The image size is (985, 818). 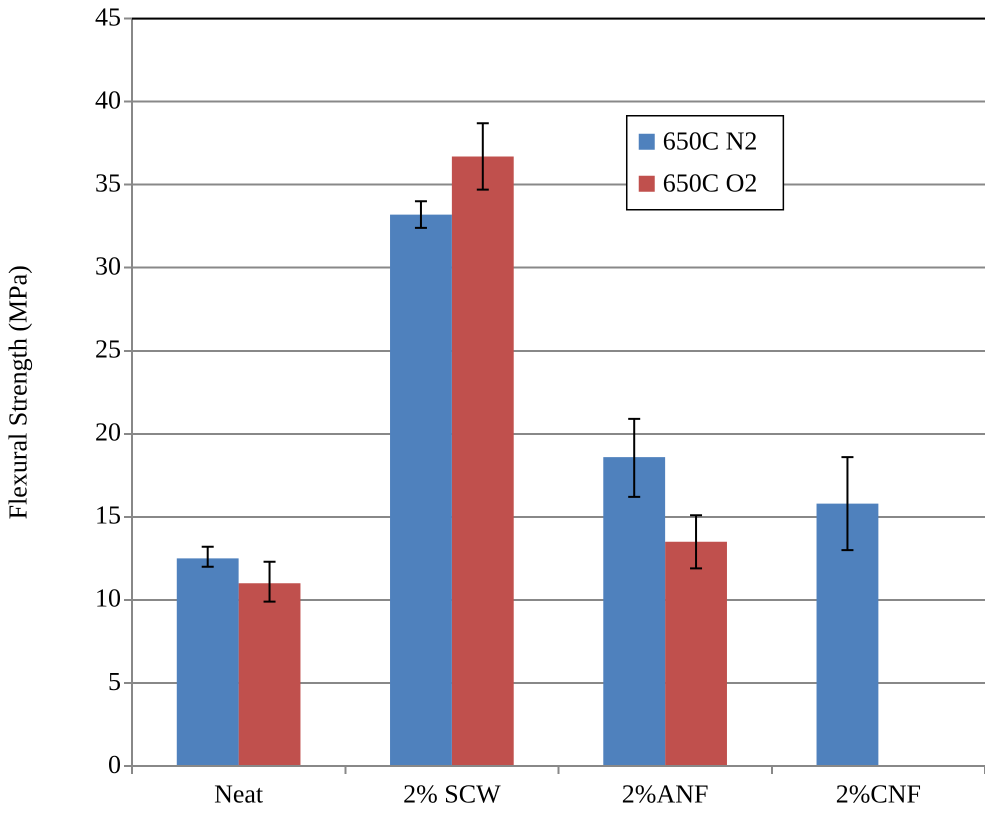 What do you see at coordinates (114, 681) in the screenshot?
I see `y-tick-label: 5` at bounding box center [114, 681].